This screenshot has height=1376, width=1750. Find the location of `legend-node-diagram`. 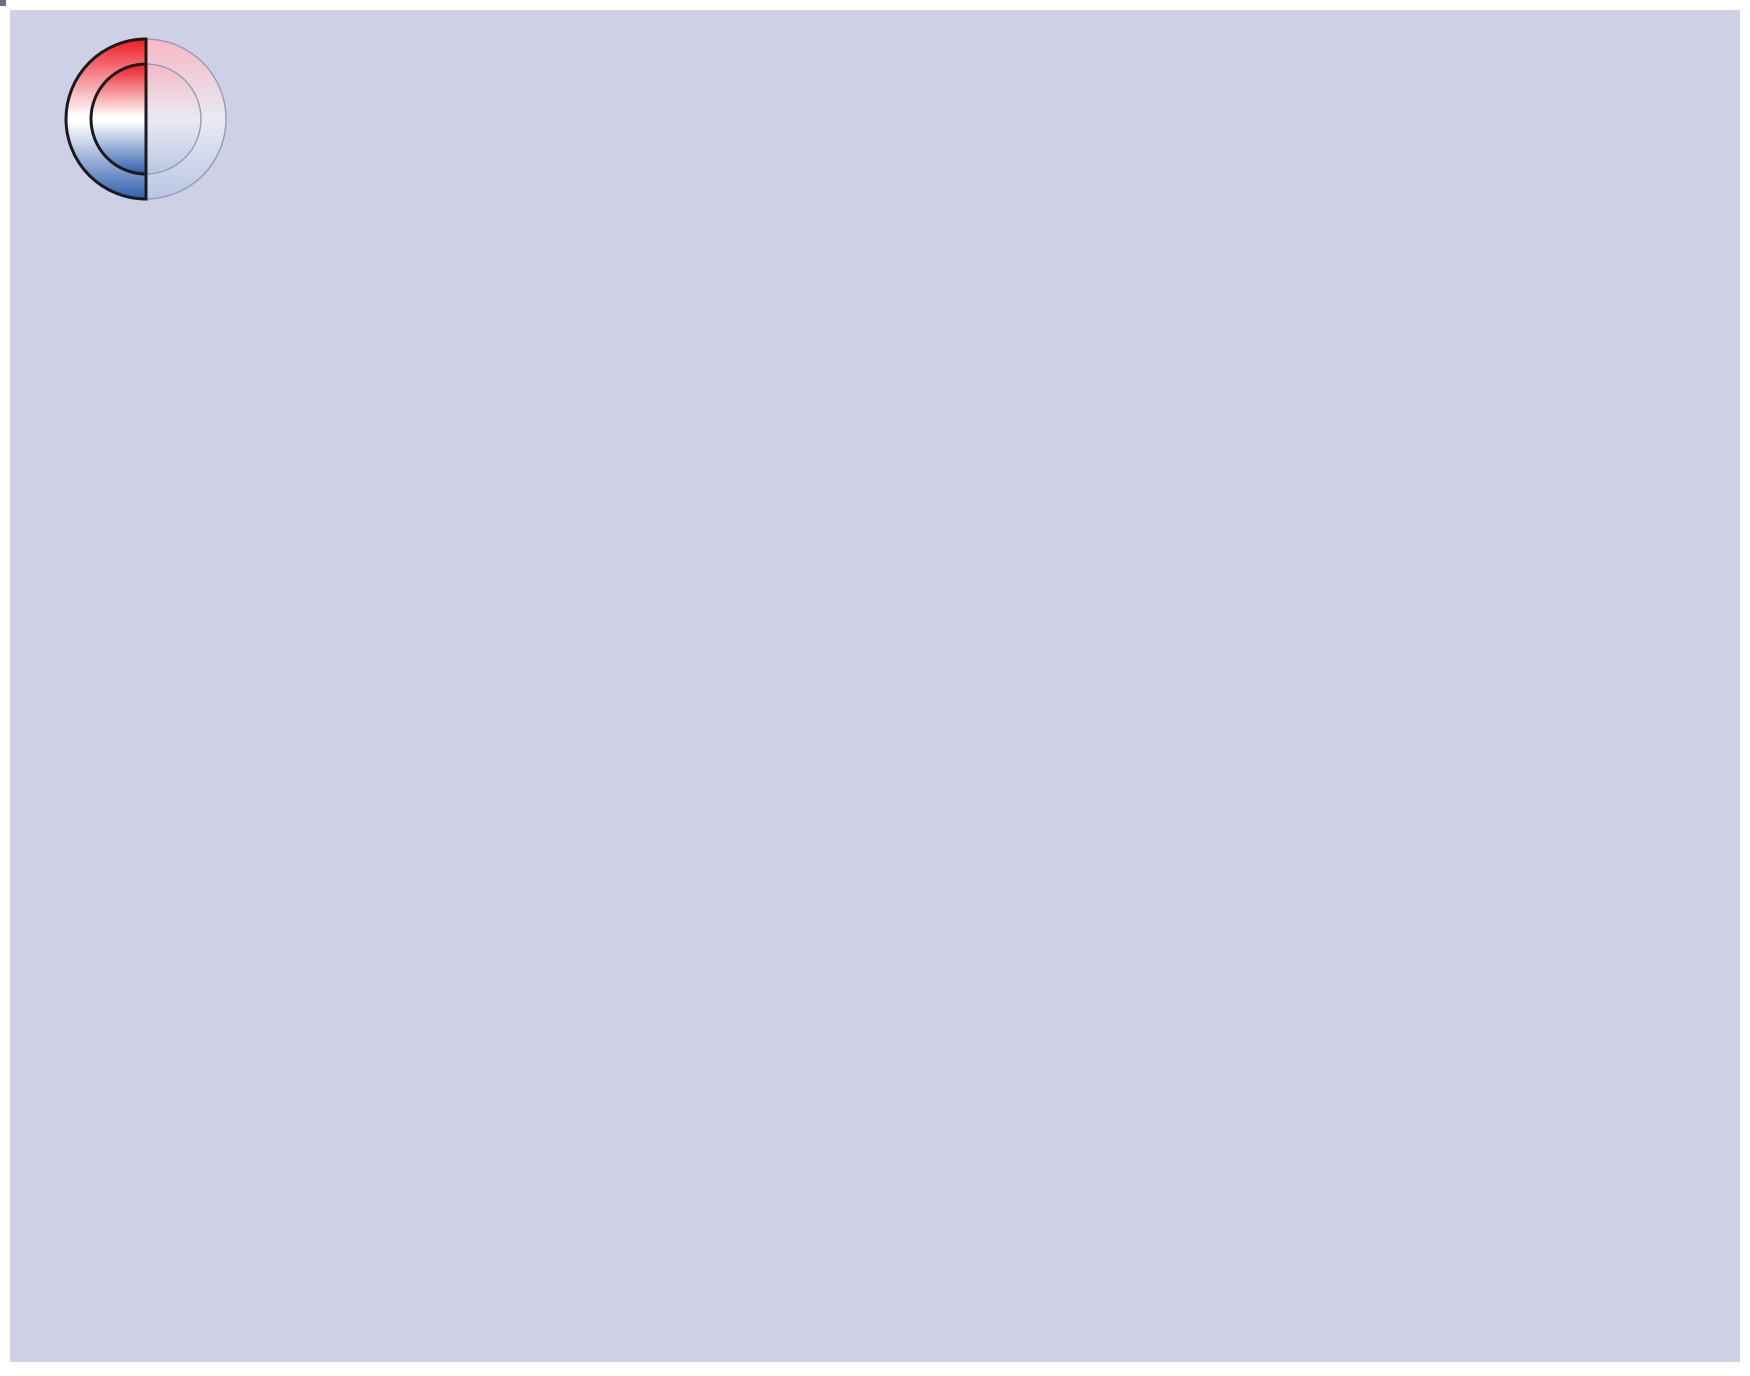

legend-node-diagram is located at coordinates (145, 119).